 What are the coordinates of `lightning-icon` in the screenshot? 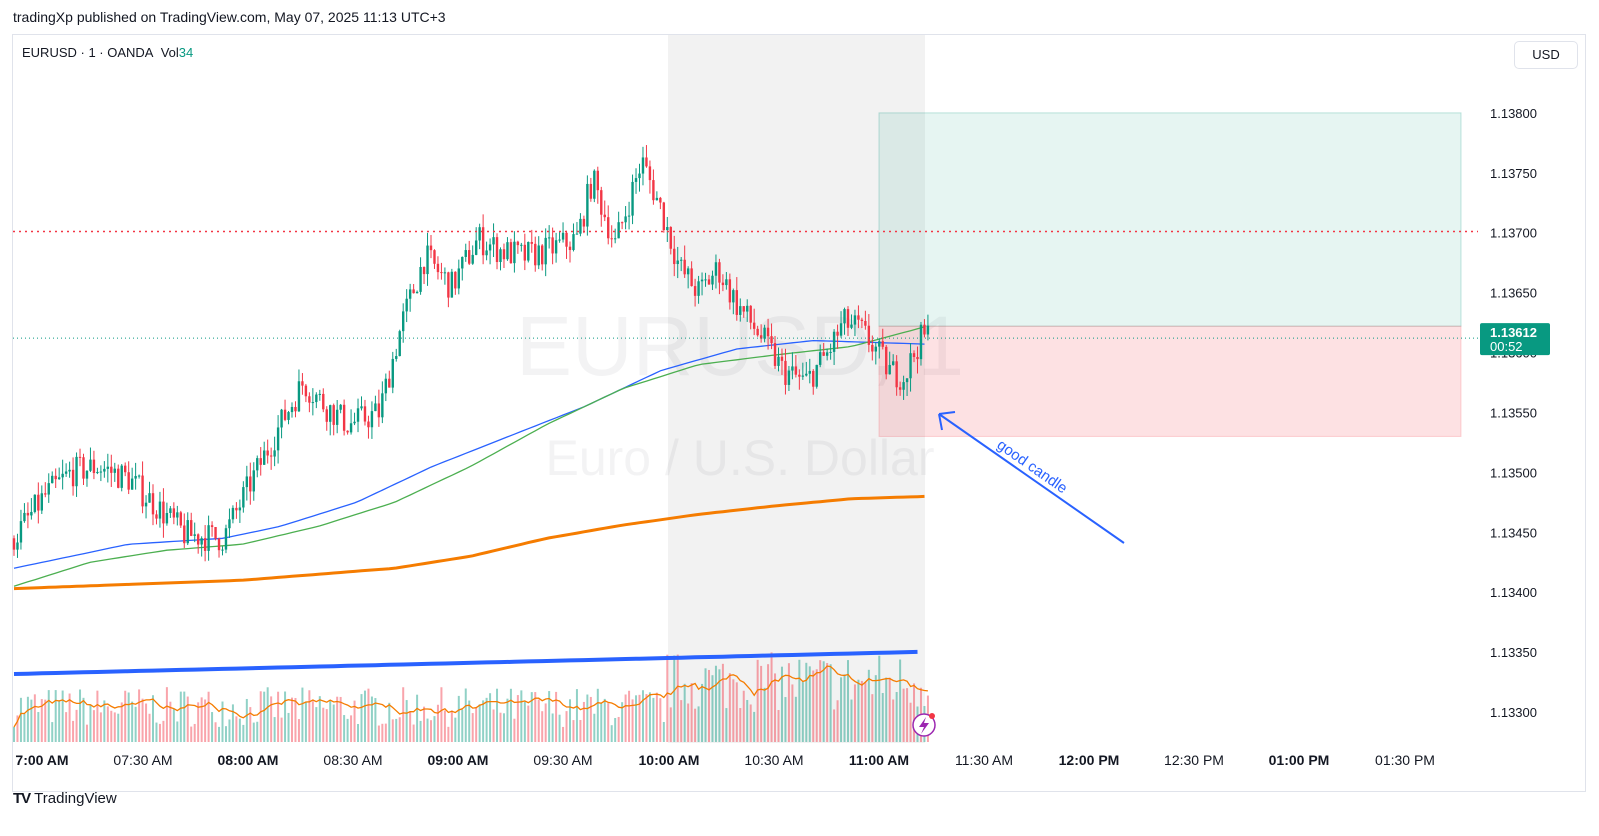 It's located at (924, 725).